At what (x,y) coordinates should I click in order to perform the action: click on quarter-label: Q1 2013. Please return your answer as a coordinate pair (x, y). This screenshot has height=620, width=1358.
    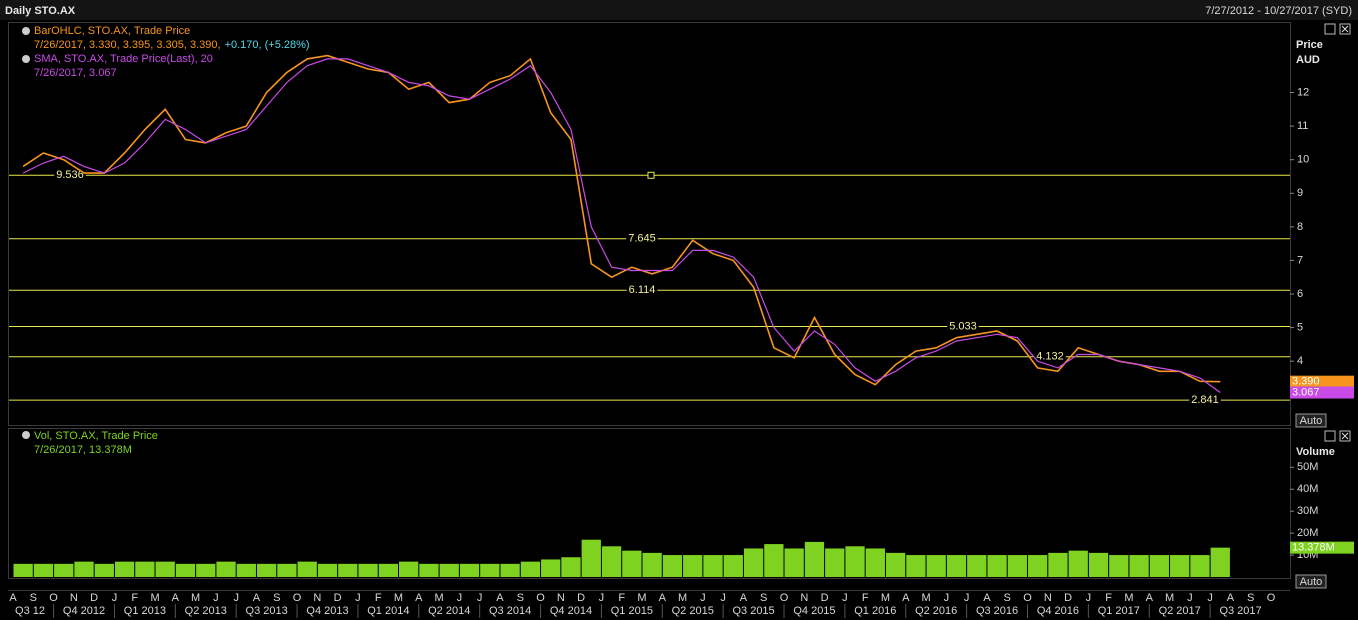
    Looking at the image, I should click on (145, 611).